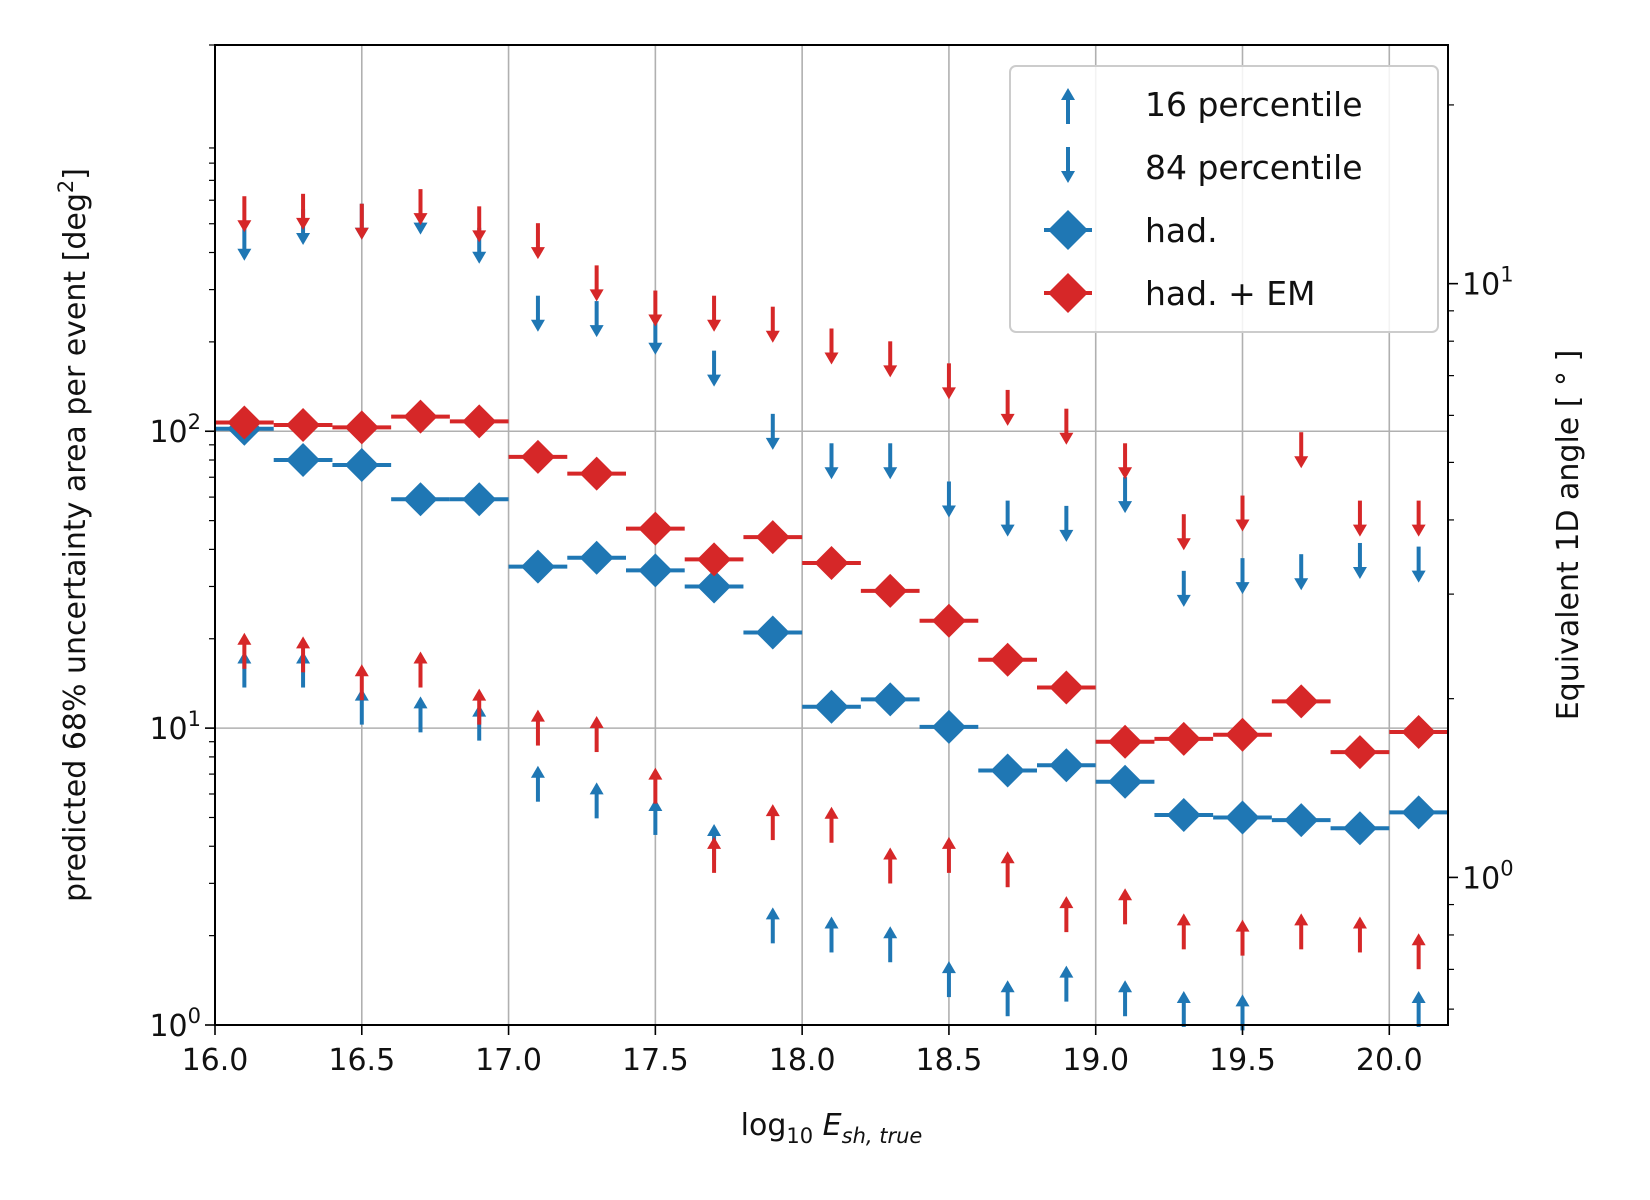 The image size is (1650, 1200). I want to click on legend-had-marker, so click(1068, 230).